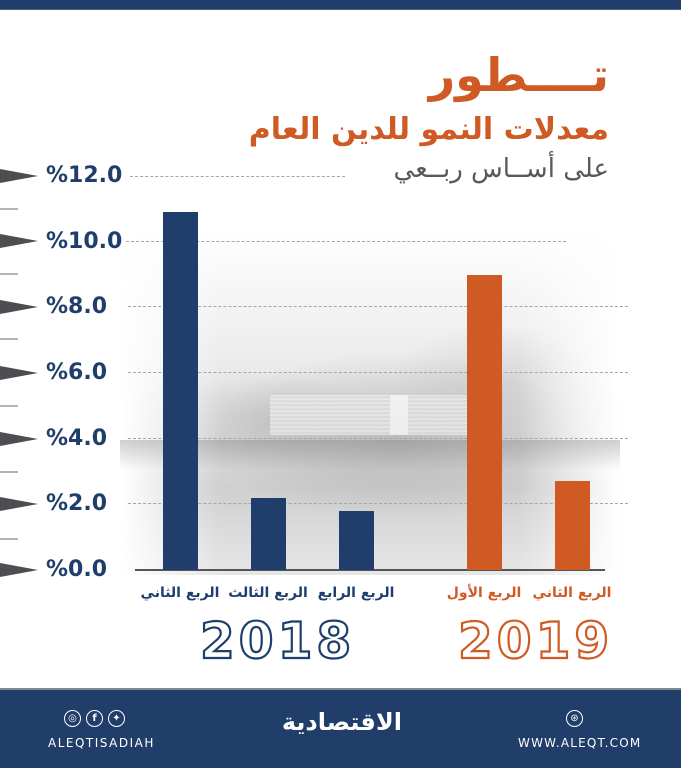 This screenshot has height=768, width=681. What do you see at coordinates (277, 641) in the screenshot?
I see `year-label-2018: 2018` at bounding box center [277, 641].